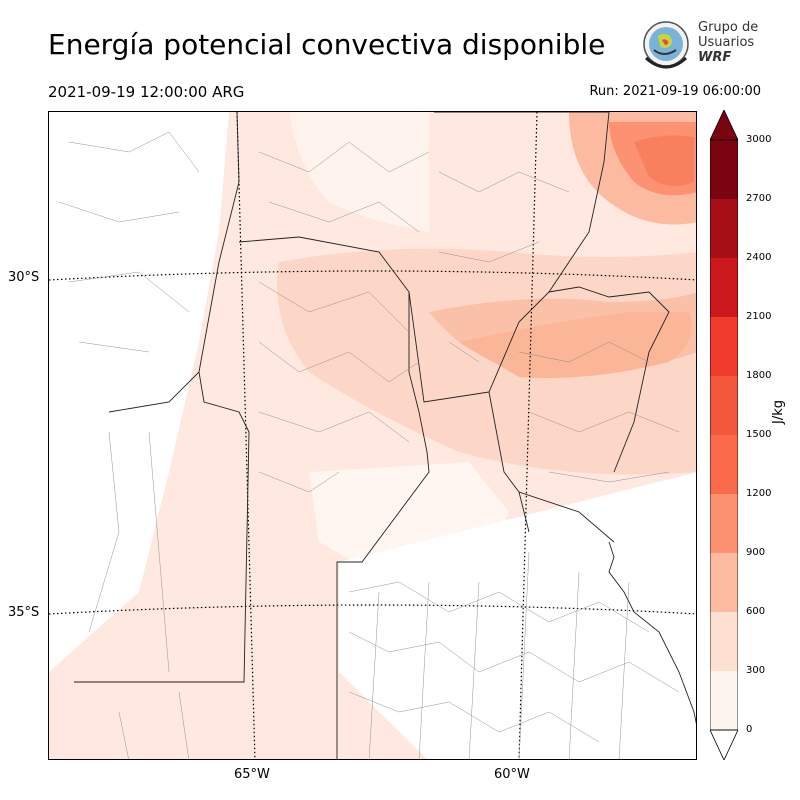  What do you see at coordinates (726, 42) in the screenshot?
I see `logo-line2: Usuarios` at bounding box center [726, 42].